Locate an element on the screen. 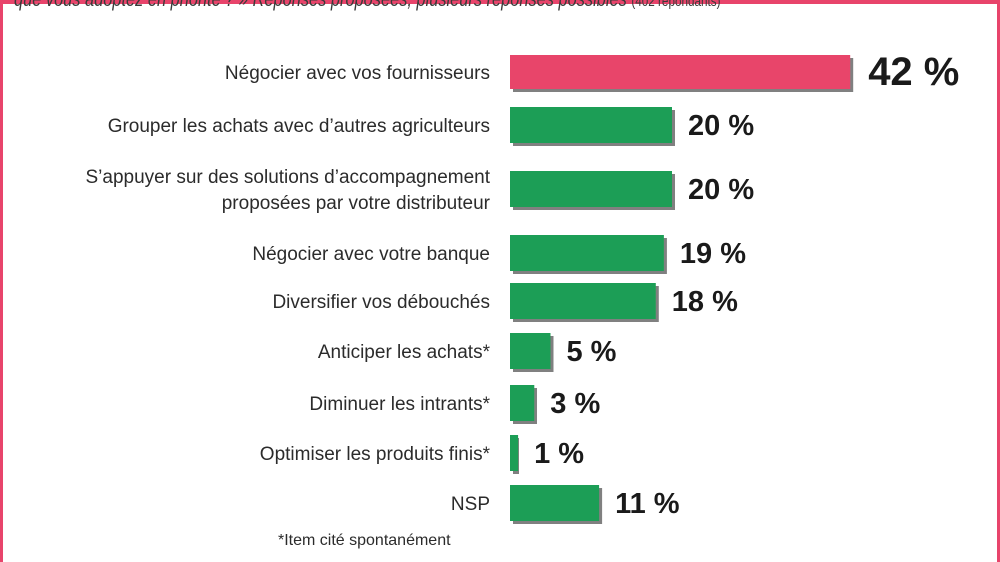  footnote: *Item cité spontanément is located at coordinates (364, 540).